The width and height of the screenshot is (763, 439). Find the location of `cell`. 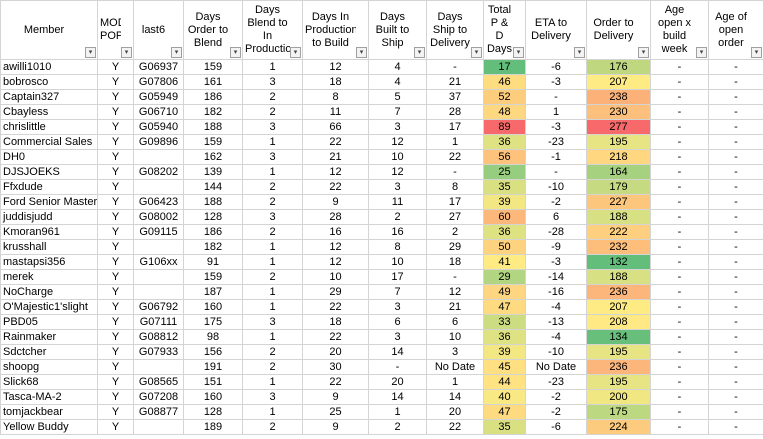

cell is located at coordinates (158, 292).